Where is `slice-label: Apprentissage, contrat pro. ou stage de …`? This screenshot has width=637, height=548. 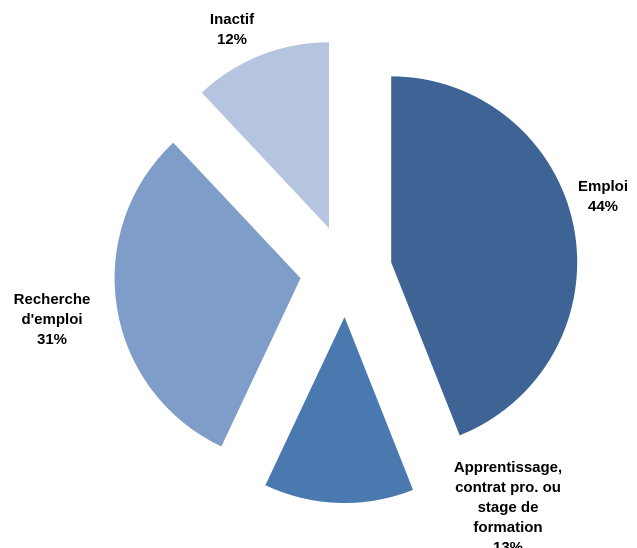
slice-label: Apprentissage, contrat pro. ou stage de … is located at coordinates (508, 503).